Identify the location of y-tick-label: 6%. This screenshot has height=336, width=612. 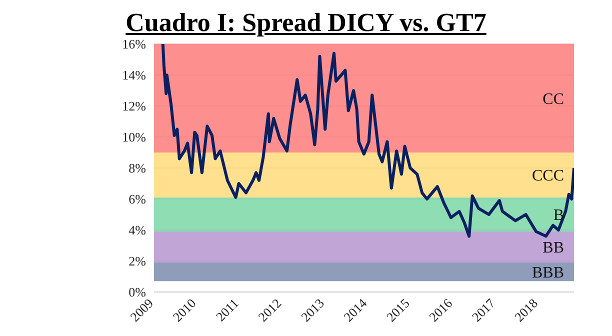
(137, 199).